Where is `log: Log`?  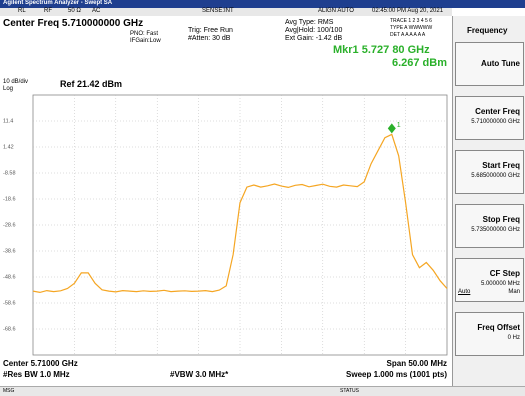
log: Log is located at coordinates (8, 89).